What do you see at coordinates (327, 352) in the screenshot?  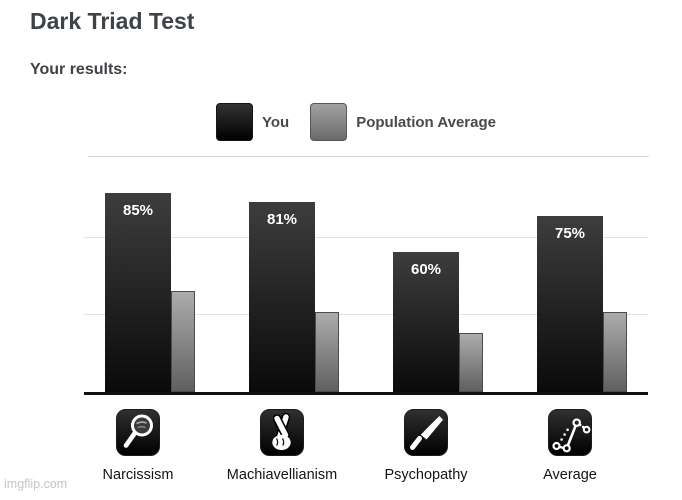 I see `bar-population-machiavellianism` at bounding box center [327, 352].